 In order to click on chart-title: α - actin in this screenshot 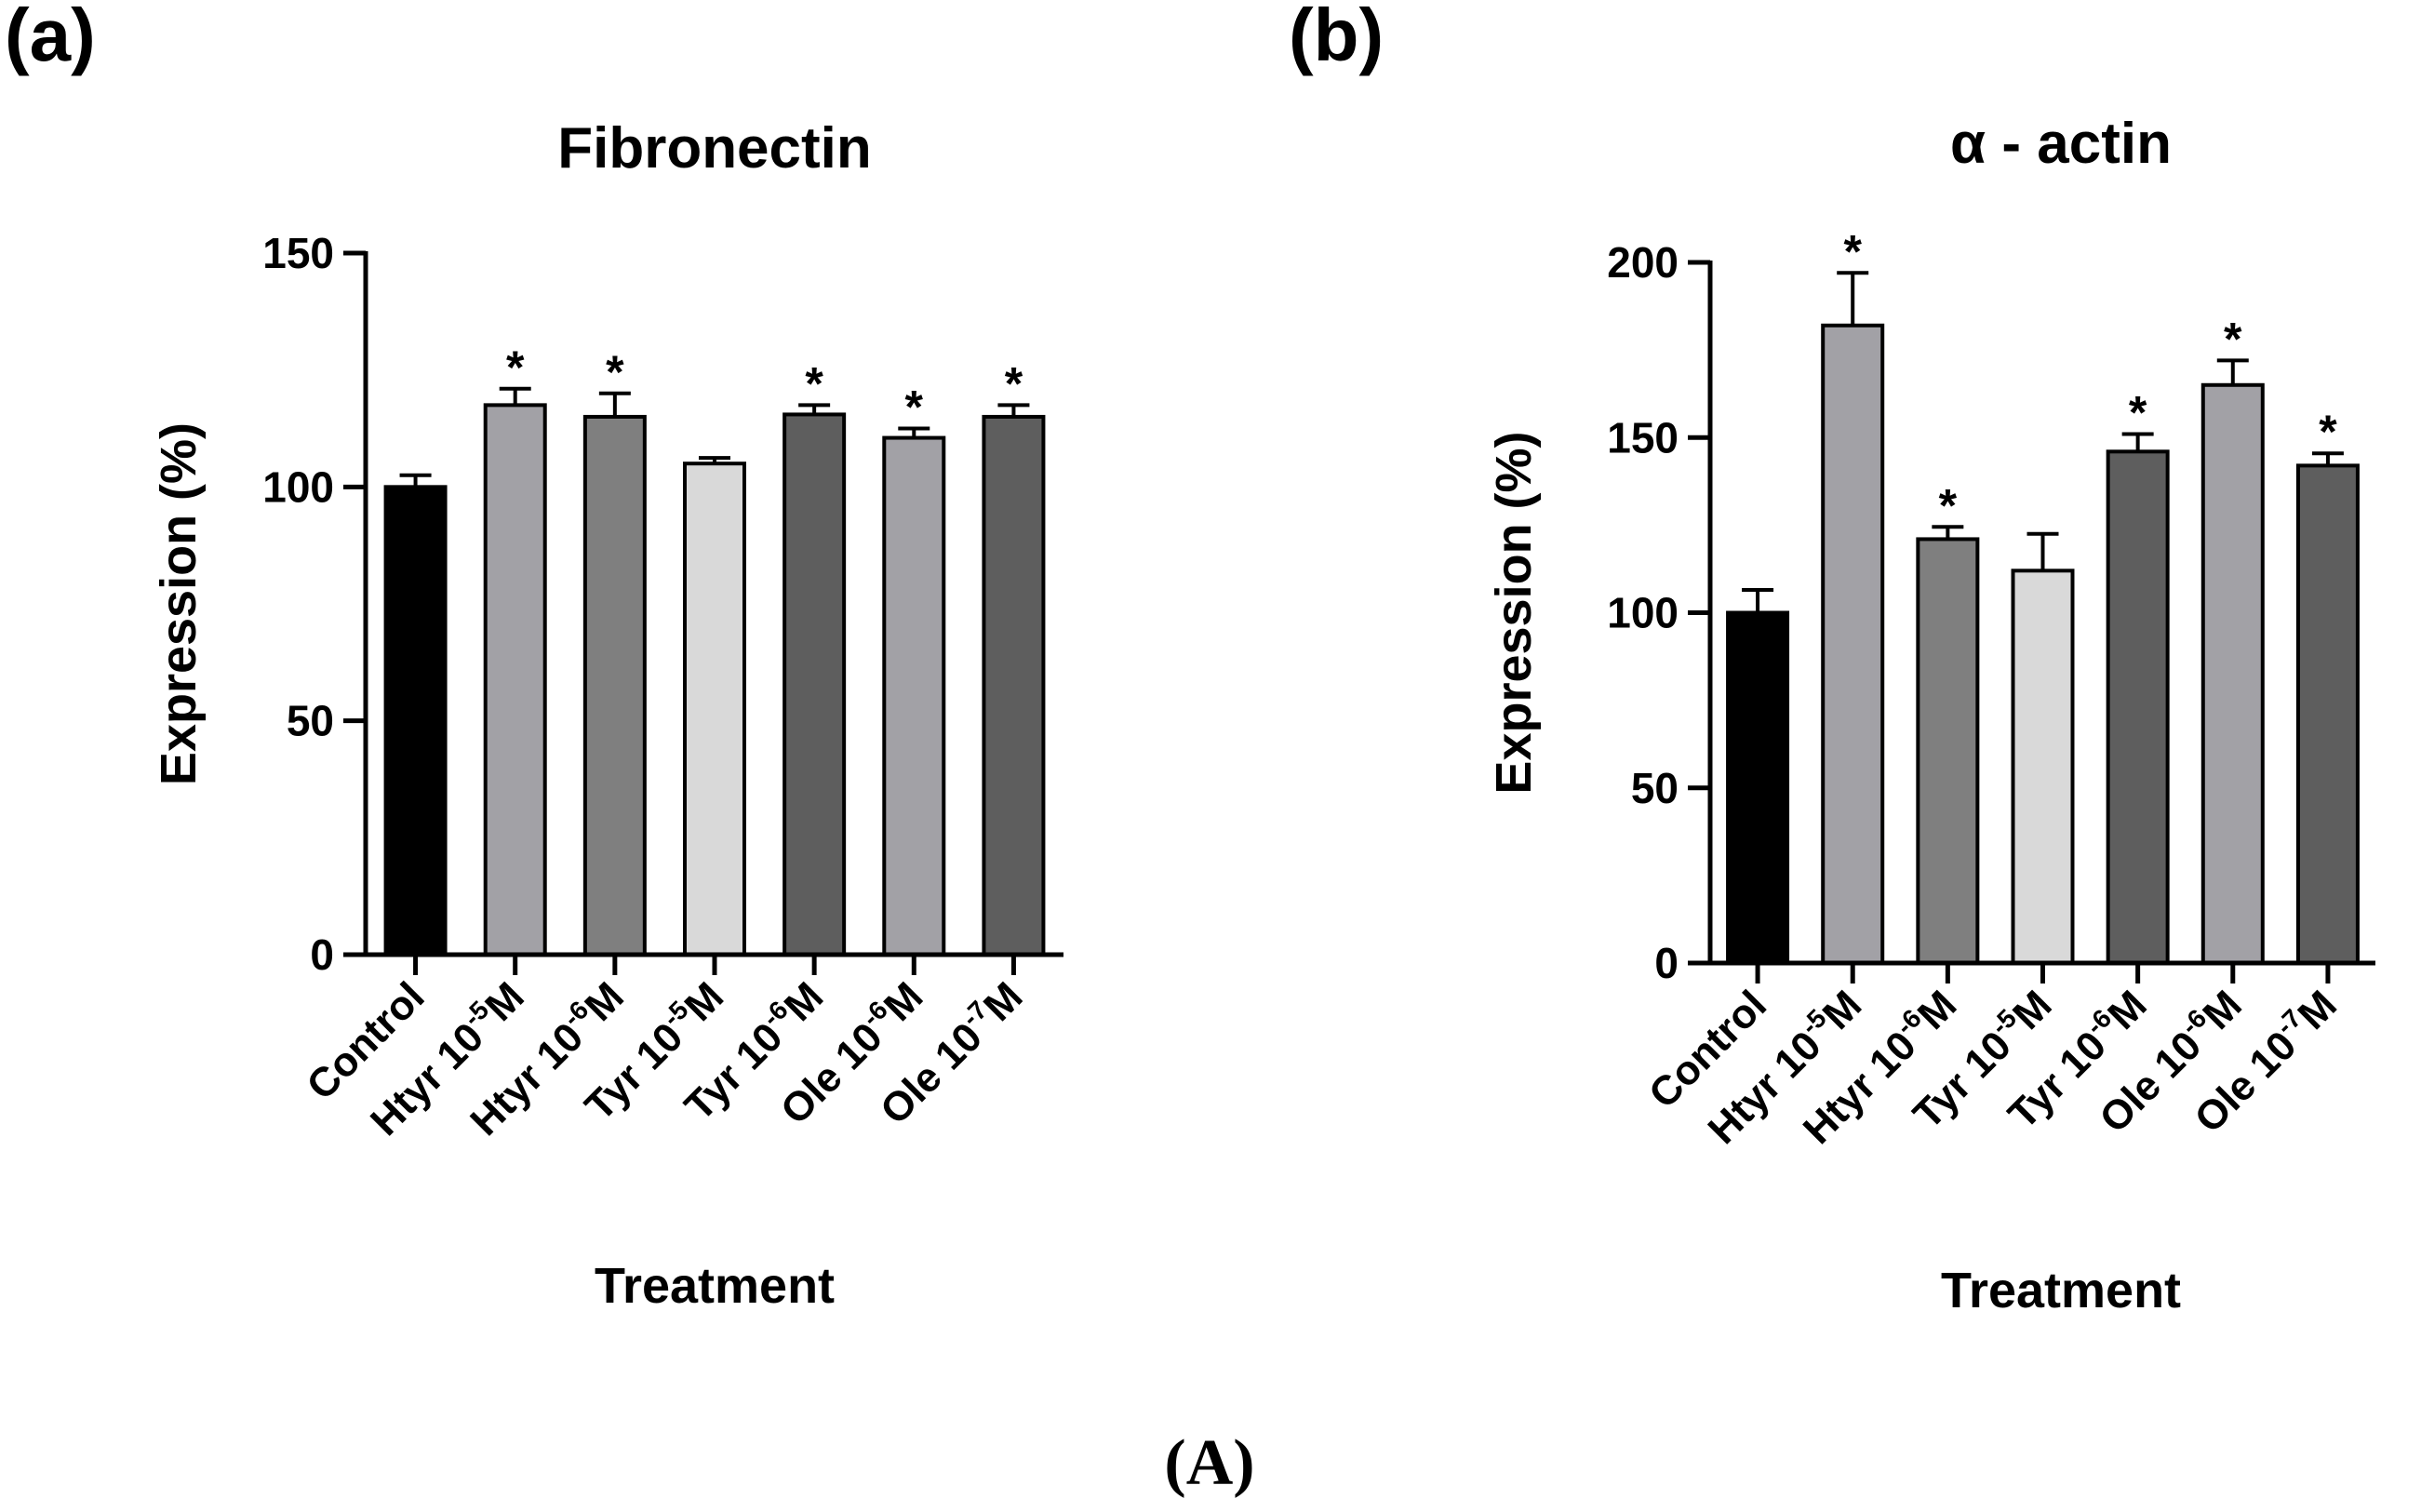, I will do `click(2061, 144)`.